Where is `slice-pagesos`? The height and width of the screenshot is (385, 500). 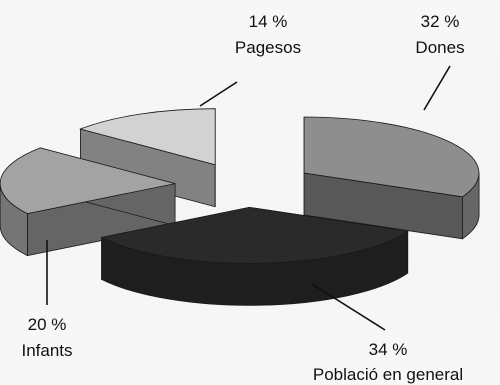
slice-pagesos is located at coordinates (147, 158).